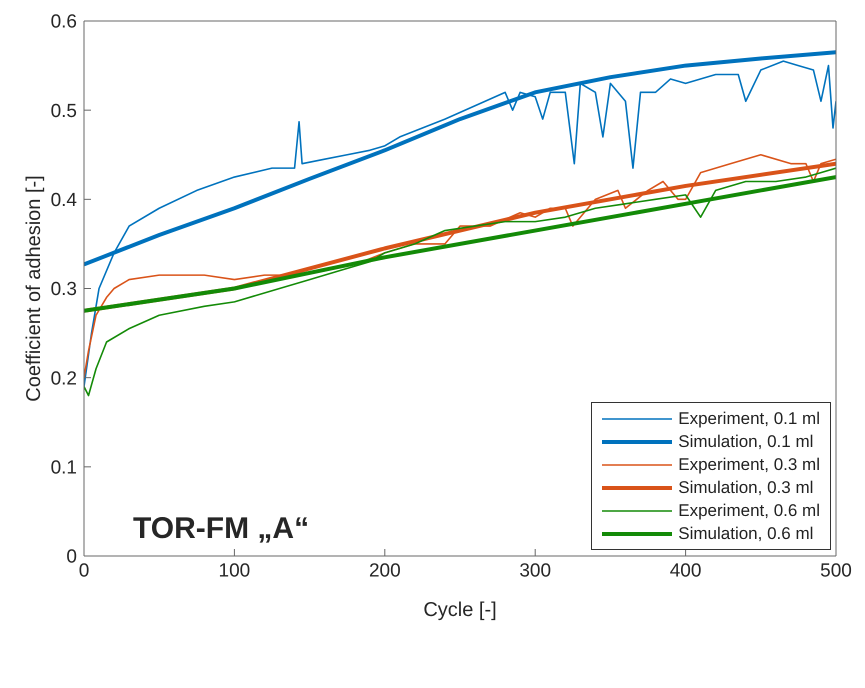 The image size is (865, 688). I want to click on legend-label: Simulation, 0.1 ml, so click(746, 442).